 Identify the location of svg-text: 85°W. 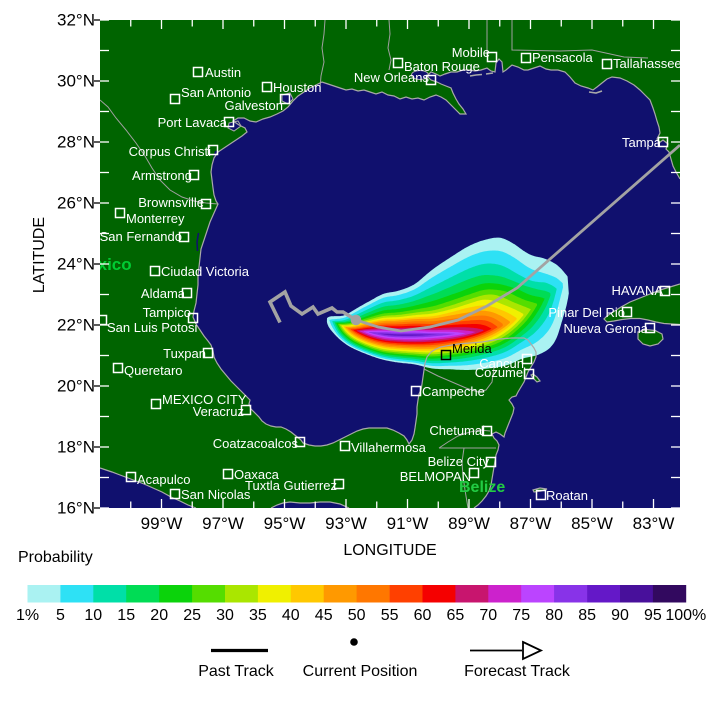
(592, 523).